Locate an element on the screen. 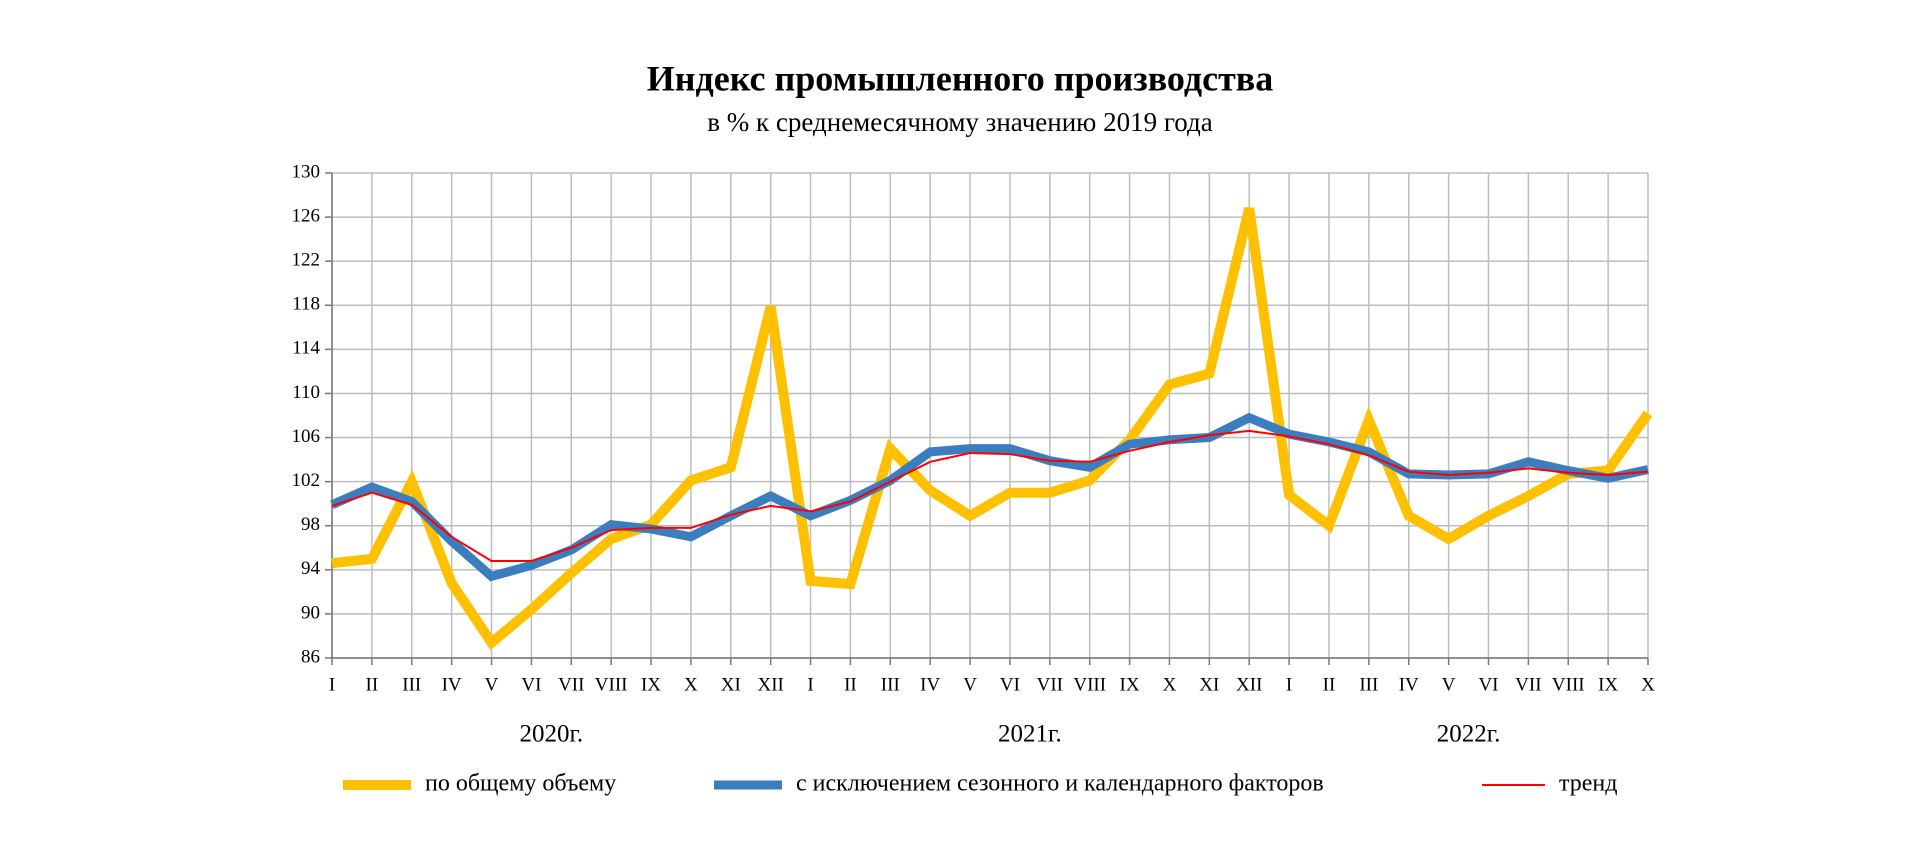 This screenshot has height=852, width=1920. x-group-label: 2022г. is located at coordinates (1469, 734).